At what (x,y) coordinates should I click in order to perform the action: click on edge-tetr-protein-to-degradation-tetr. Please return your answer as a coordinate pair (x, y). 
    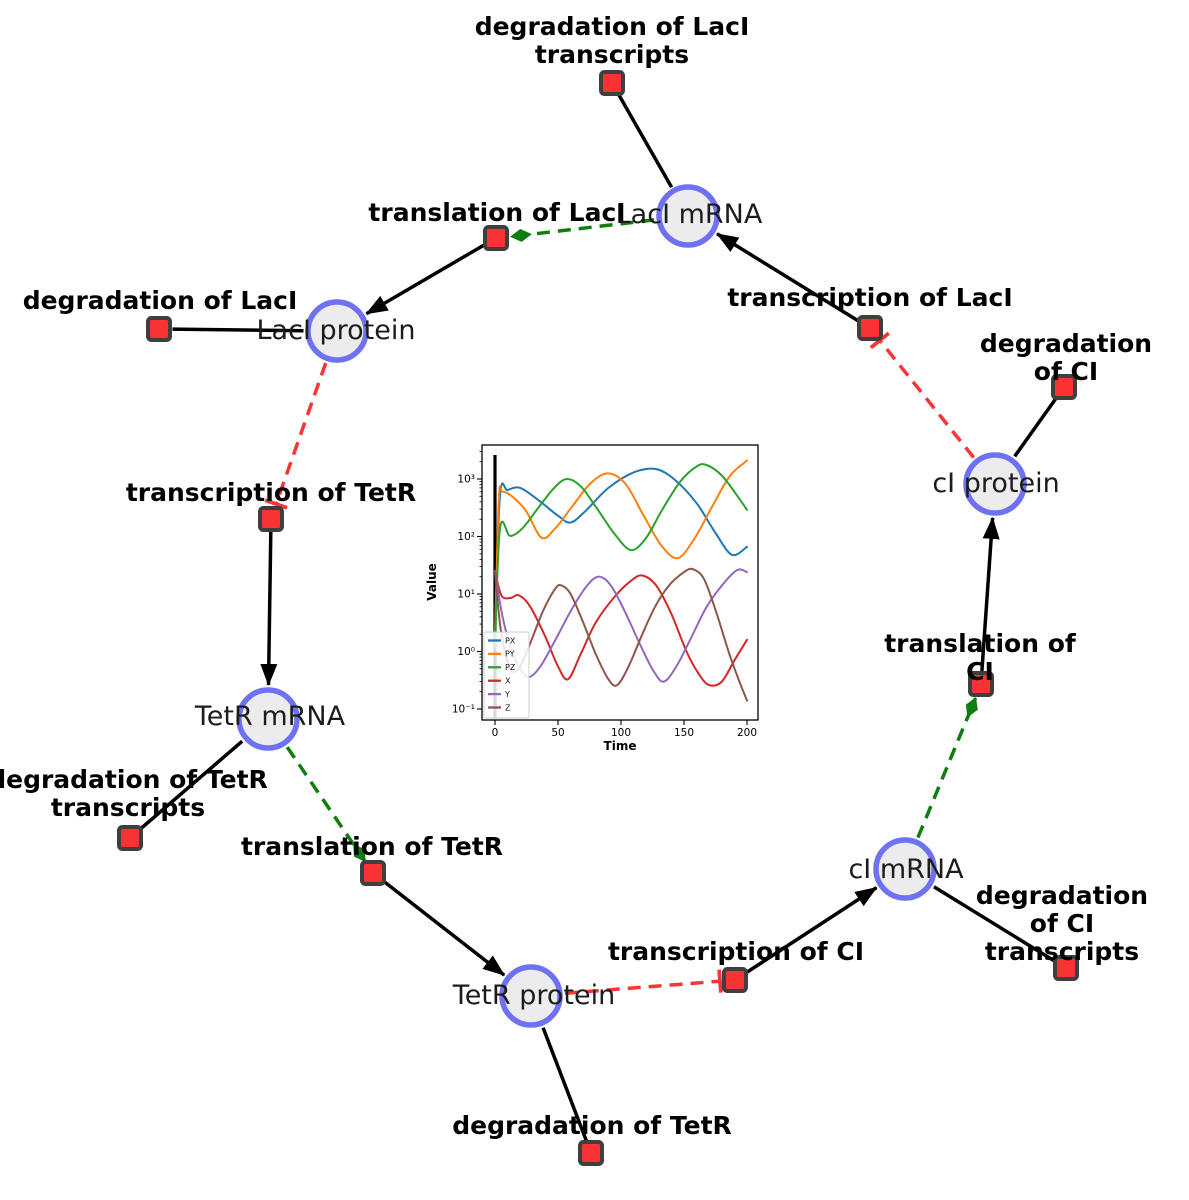
    Looking at the image, I should click on (565, 1084).